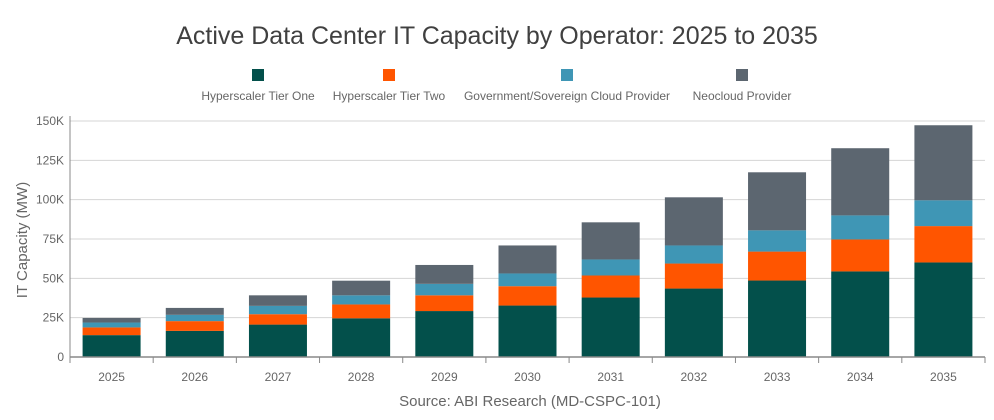 This screenshot has height=420, width=994. Describe the element at coordinates (567, 96) in the screenshot. I see `legend-label: Government/Sovereign Cloud Provider` at that location.